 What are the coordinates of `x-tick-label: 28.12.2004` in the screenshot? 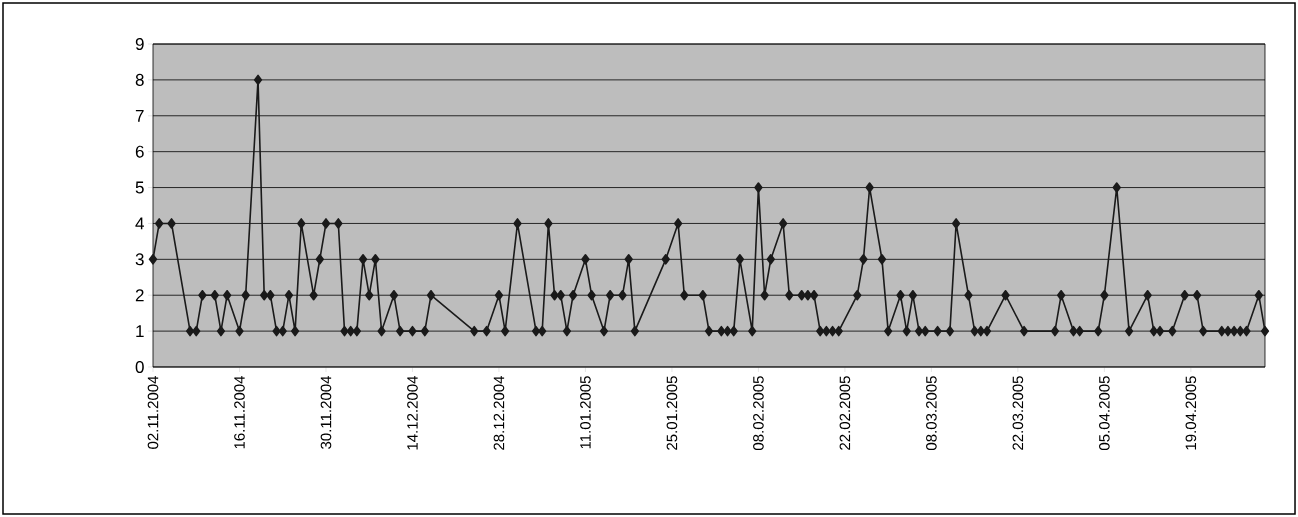 It's located at (499, 412).